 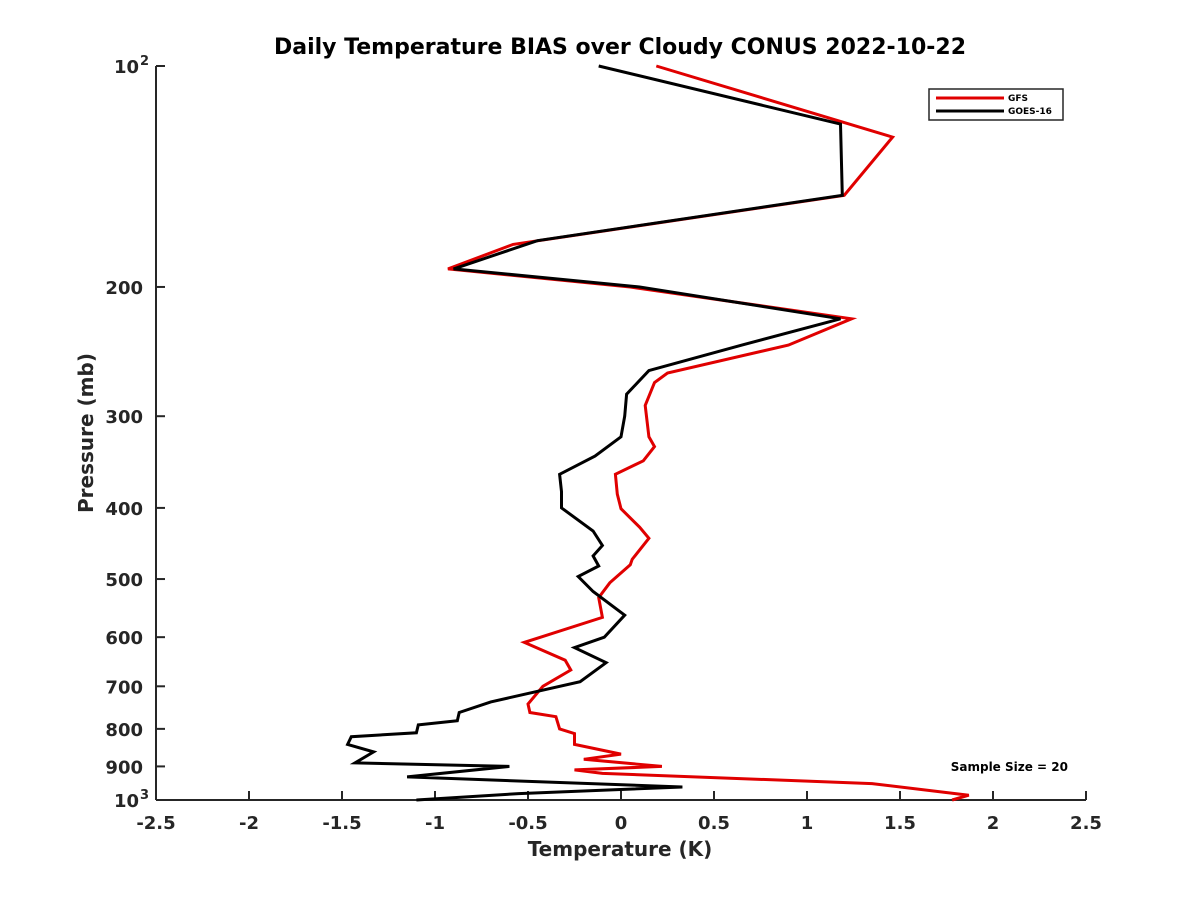 What do you see at coordinates (341, 823) in the screenshot?
I see `x-tick-label: -1.5` at bounding box center [341, 823].